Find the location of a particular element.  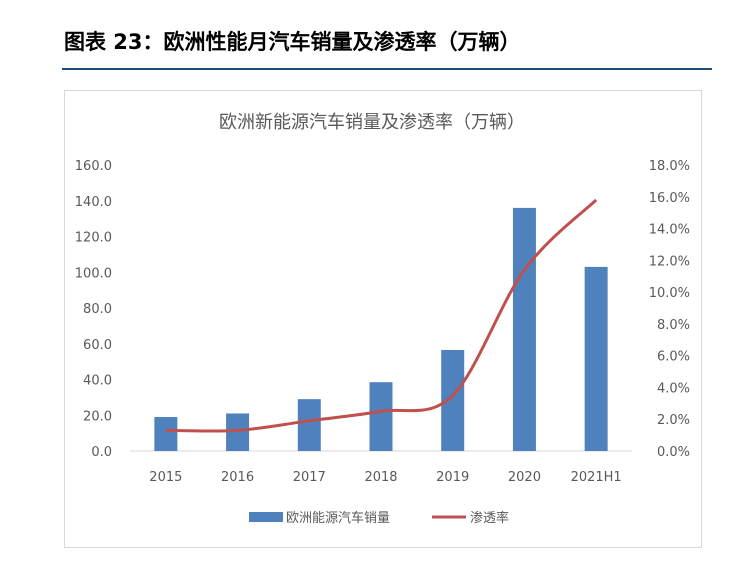

left-axis: 0.0 20.0 40.0 60.0 80.0 100.0 120.0 140.0 160.0 is located at coordinates (93, 309).